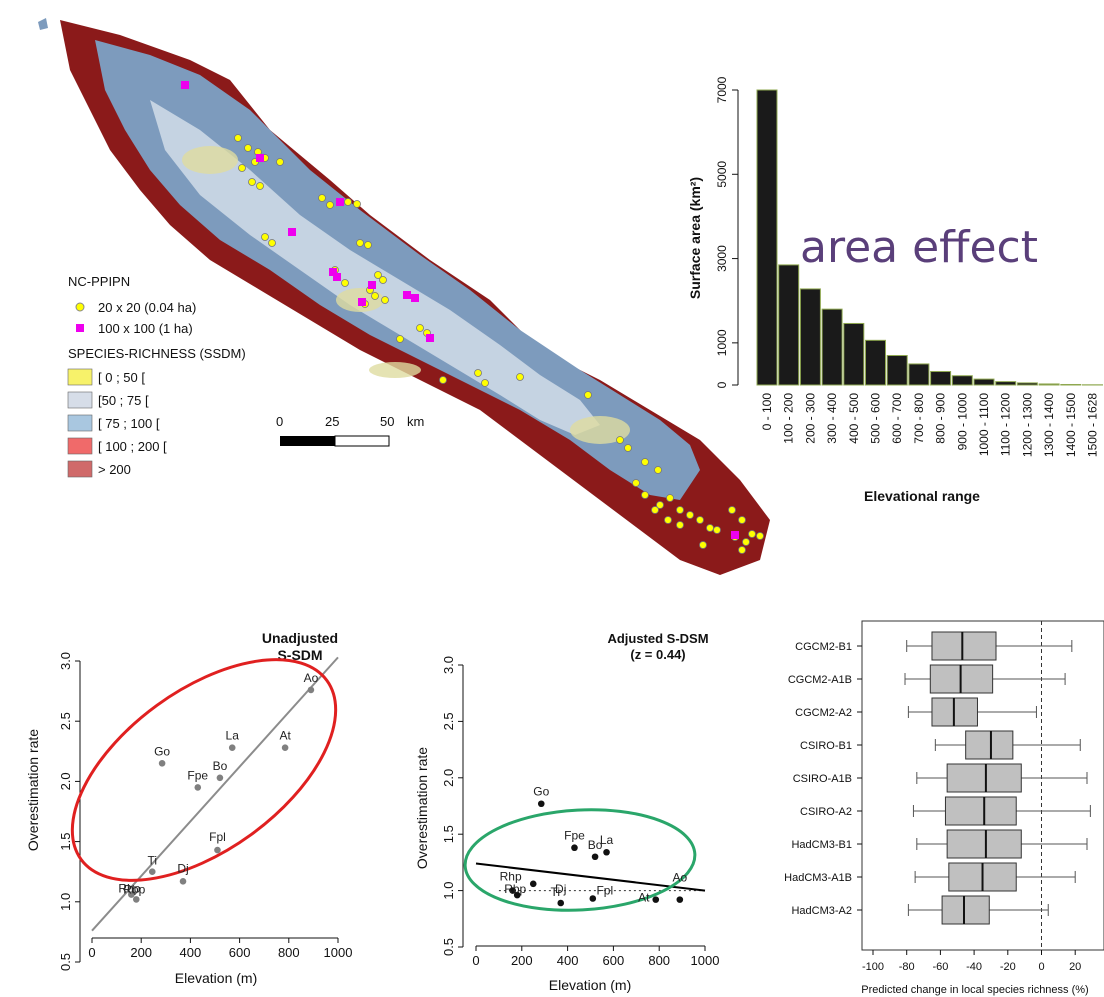 The height and width of the screenshot is (997, 1104). I want to click on box-category-label: CGCM2-A2, so click(823, 713).